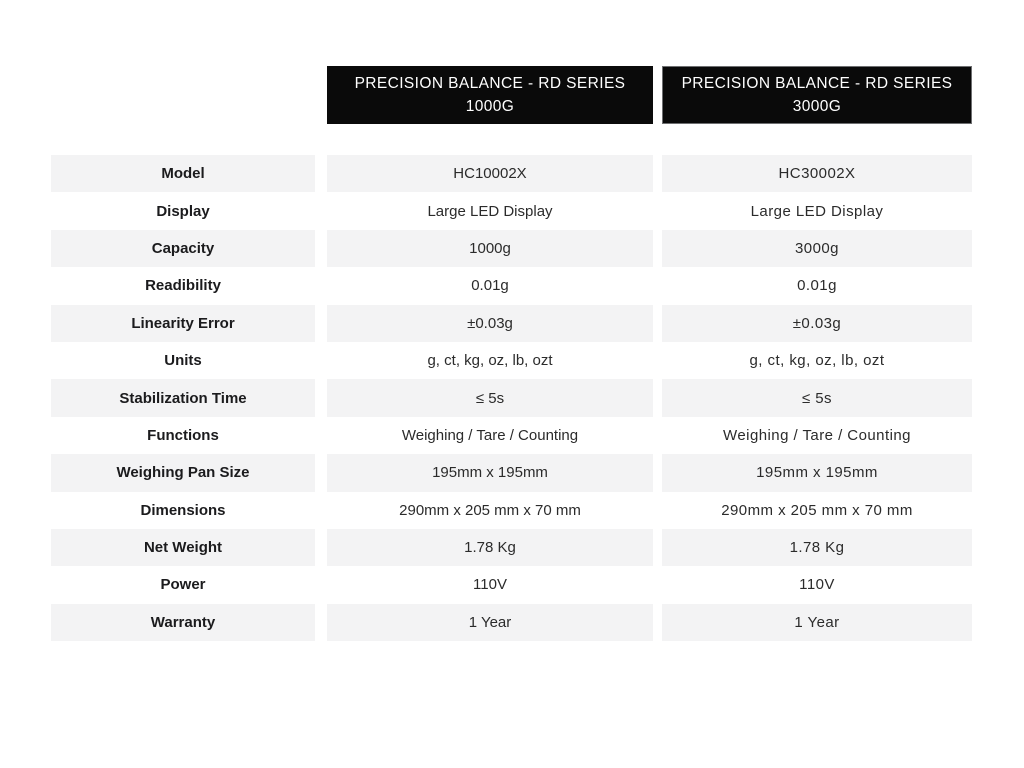 The height and width of the screenshot is (768, 1024). What do you see at coordinates (817, 174) in the screenshot?
I see `spec-value: HC30002X` at bounding box center [817, 174].